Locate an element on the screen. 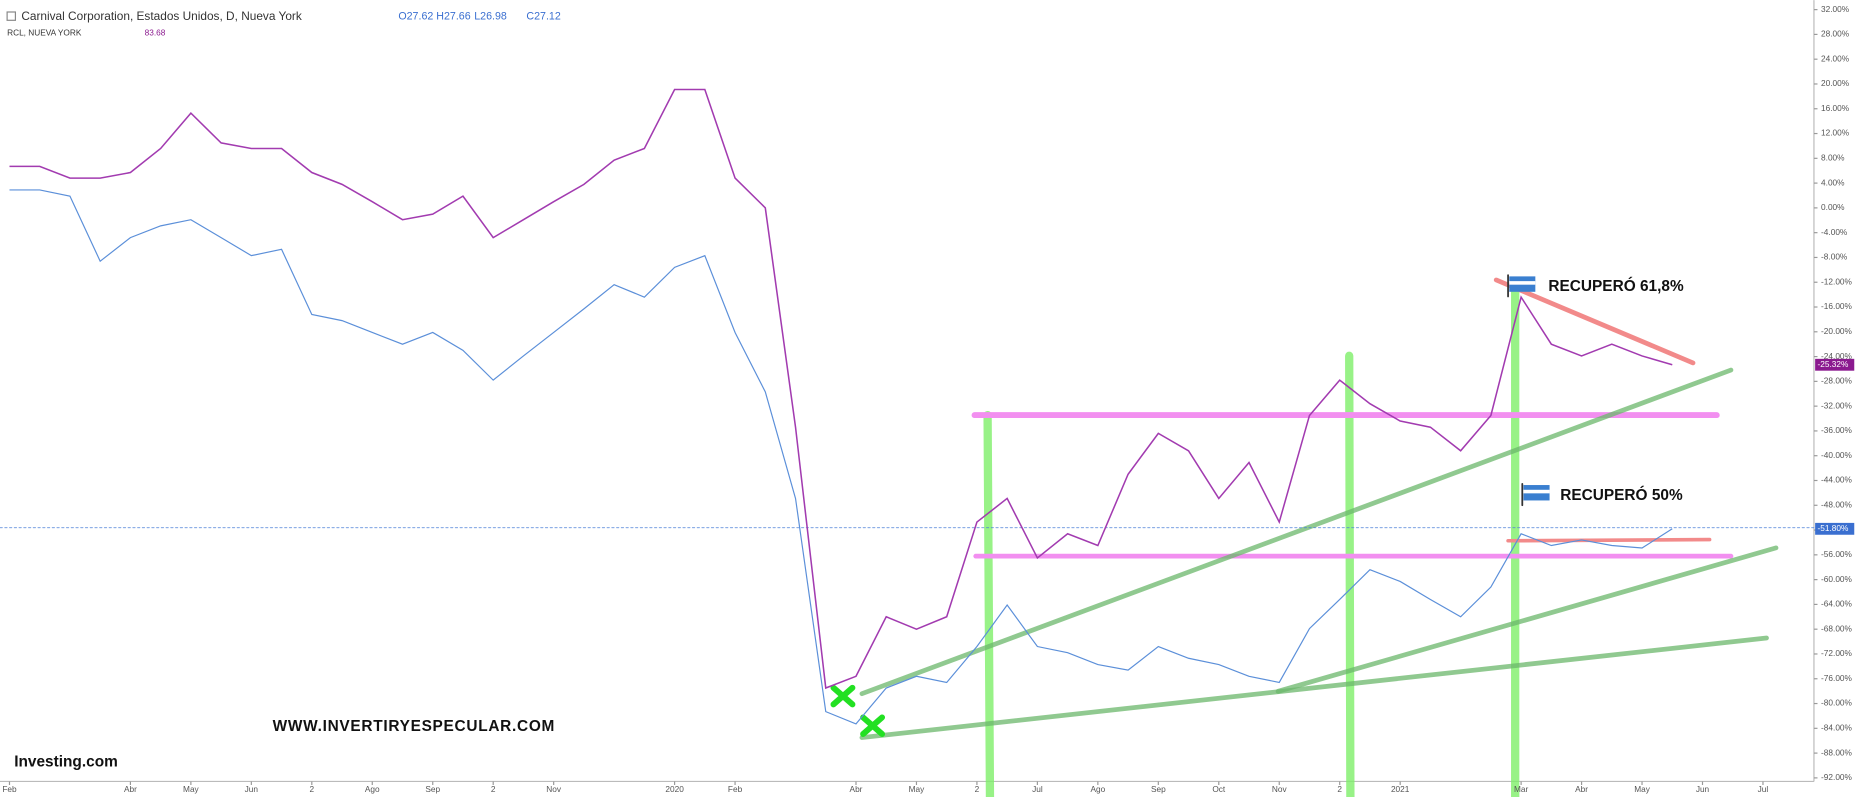 Image resolution: width=1859 pixels, height=802 pixels. legend-value: 83.68 is located at coordinates (155, 33).